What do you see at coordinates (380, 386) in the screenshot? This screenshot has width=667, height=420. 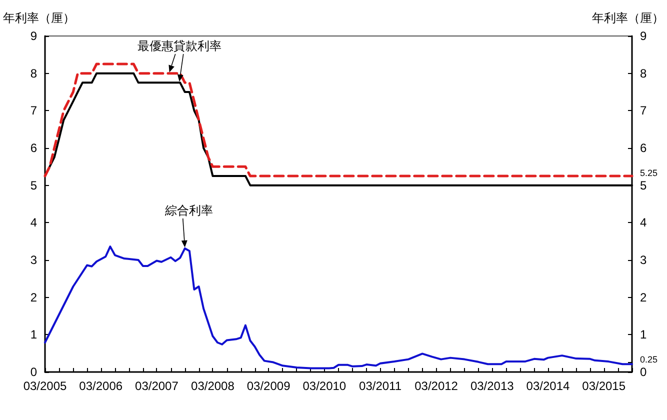 I see `x-tick-label: 03/2011` at bounding box center [380, 386].